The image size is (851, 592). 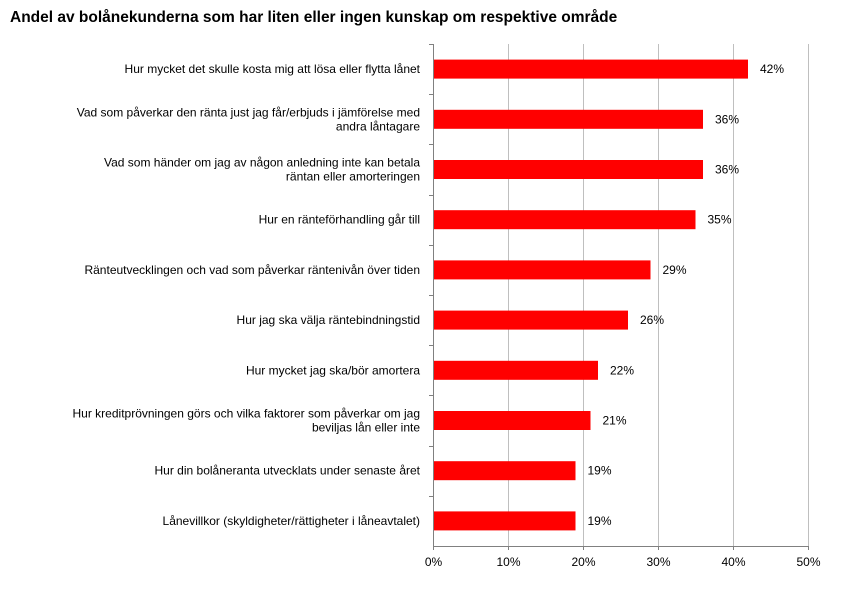 What do you see at coordinates (434, 562) in the screenshot?
I see `x-tick-label: 0%` at bounding box center [434, 562].